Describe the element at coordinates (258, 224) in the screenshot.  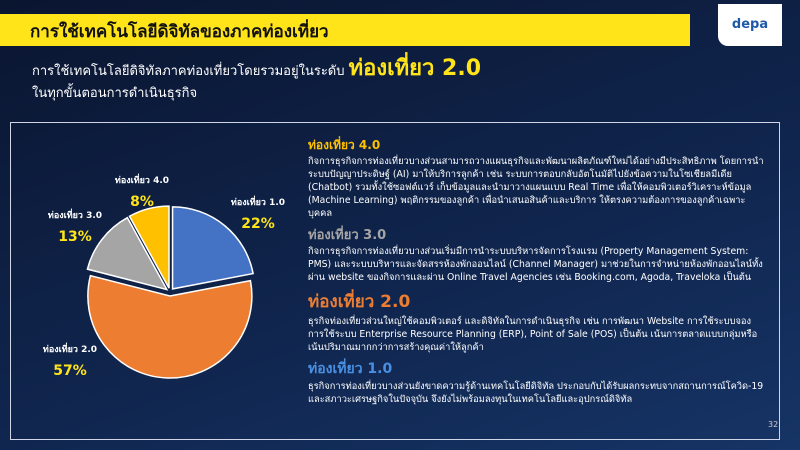
I see `value-label: 22%` at that location.